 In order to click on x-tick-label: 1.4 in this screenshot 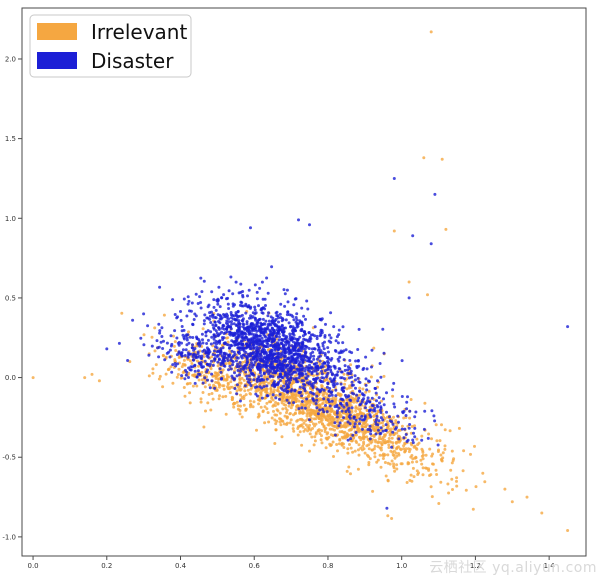, I will do `click(550, 566)`.